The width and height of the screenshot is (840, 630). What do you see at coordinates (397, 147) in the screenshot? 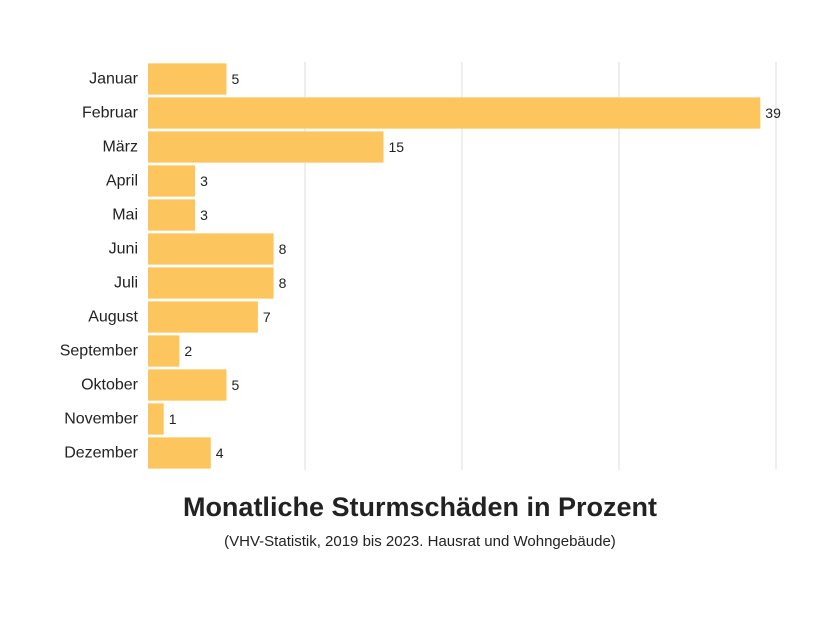
I see `data-label: 15` at bounding box center [397, 147].